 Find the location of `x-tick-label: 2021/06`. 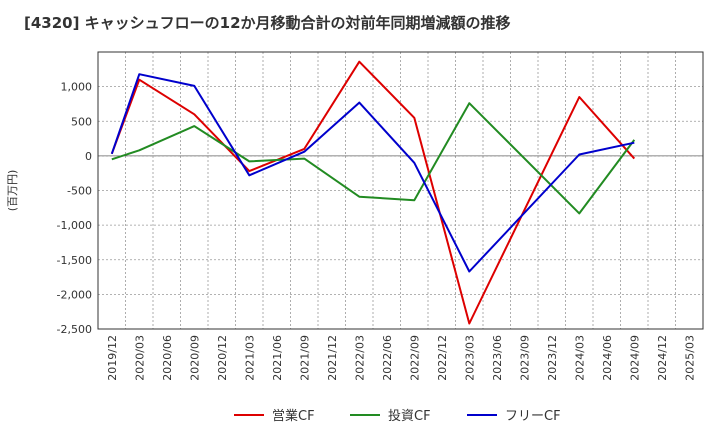

x-tick-label: 2021/06 is located at coordinates (277, 358).